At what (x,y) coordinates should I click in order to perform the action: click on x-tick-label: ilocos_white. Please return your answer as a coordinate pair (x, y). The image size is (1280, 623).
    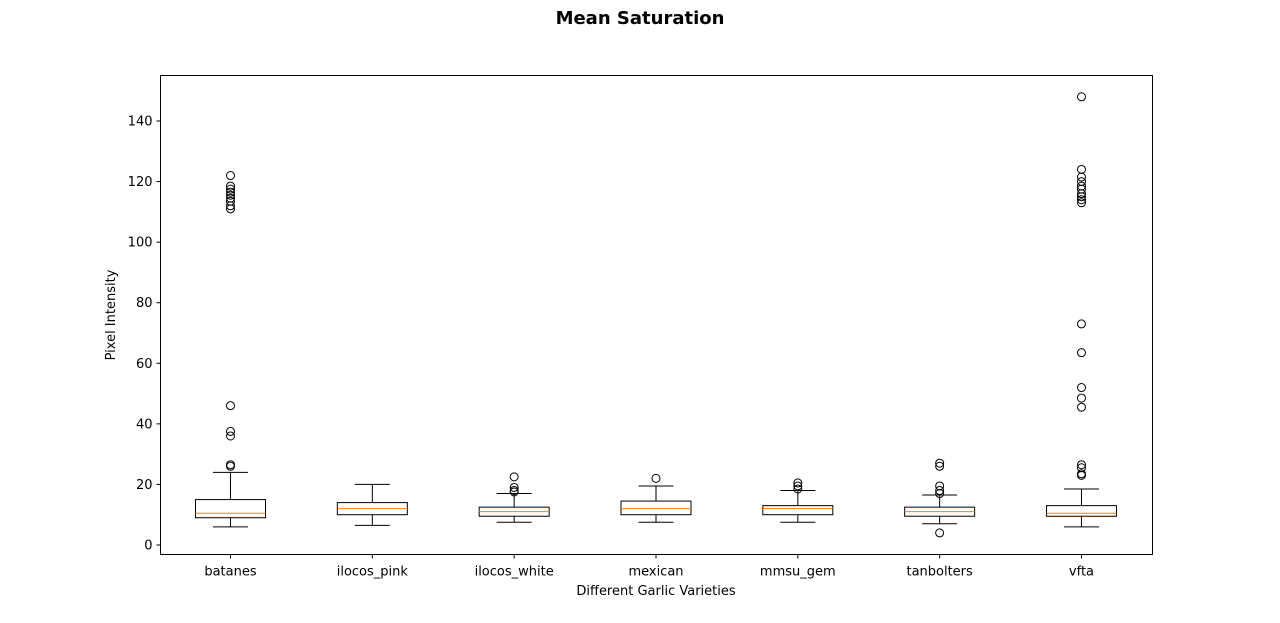
    Looking at the image, I should click on (514, 572).